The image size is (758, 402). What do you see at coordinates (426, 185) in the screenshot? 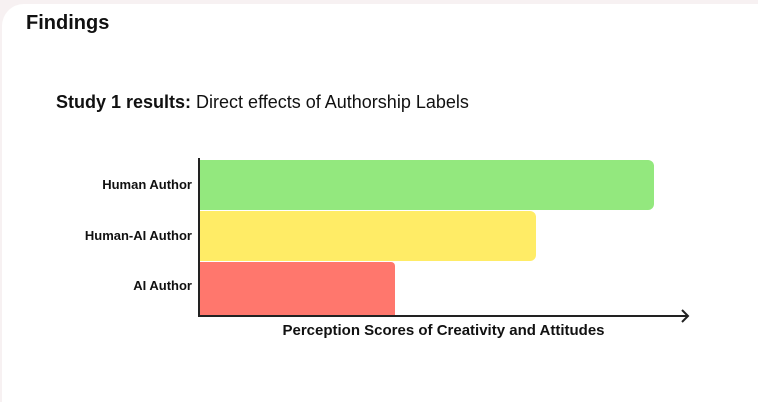
I see `bar-human-author` at bounding box center [426, 185].